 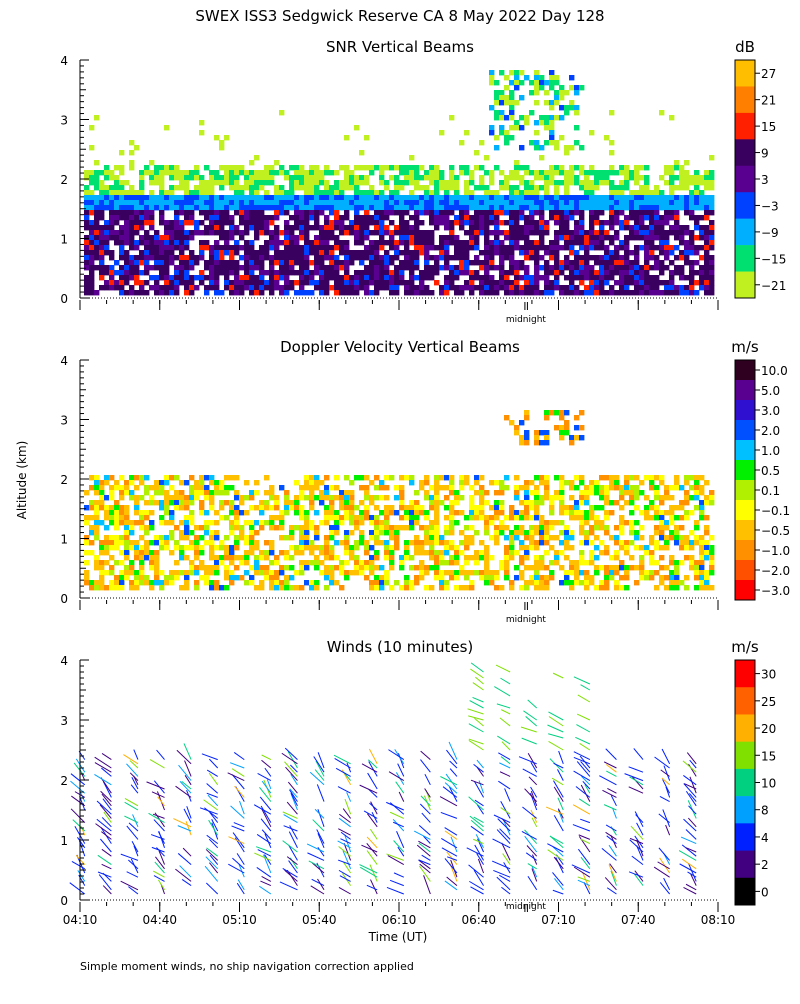 What do you see at coordinates (64, 121) in the screenshot?
I see `snr-ytick-label: 3` at bounding box center [64, 121].